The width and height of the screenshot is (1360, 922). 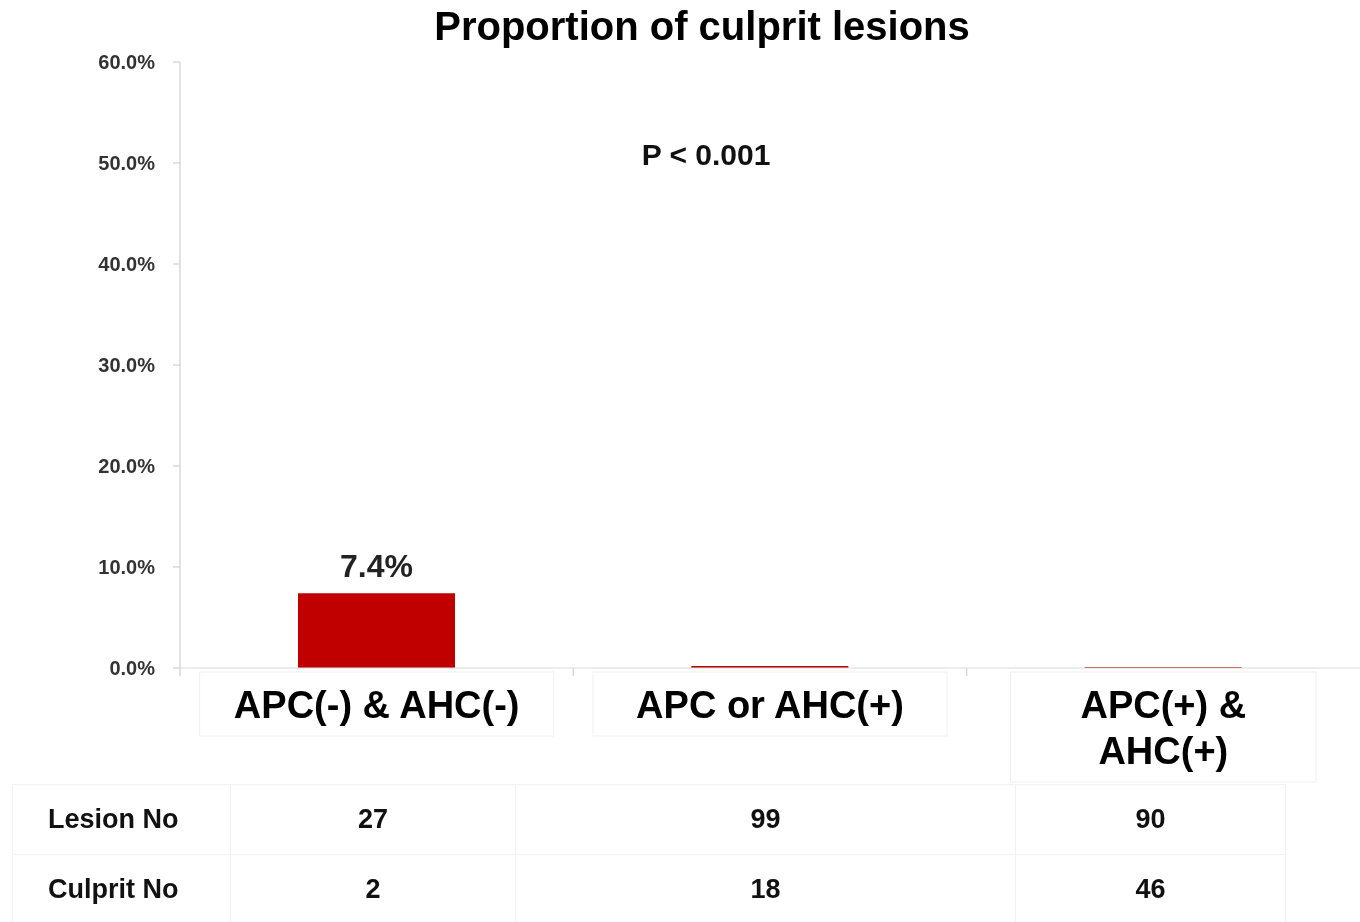 I want to click on text: 99, so click(x=765, y=819).